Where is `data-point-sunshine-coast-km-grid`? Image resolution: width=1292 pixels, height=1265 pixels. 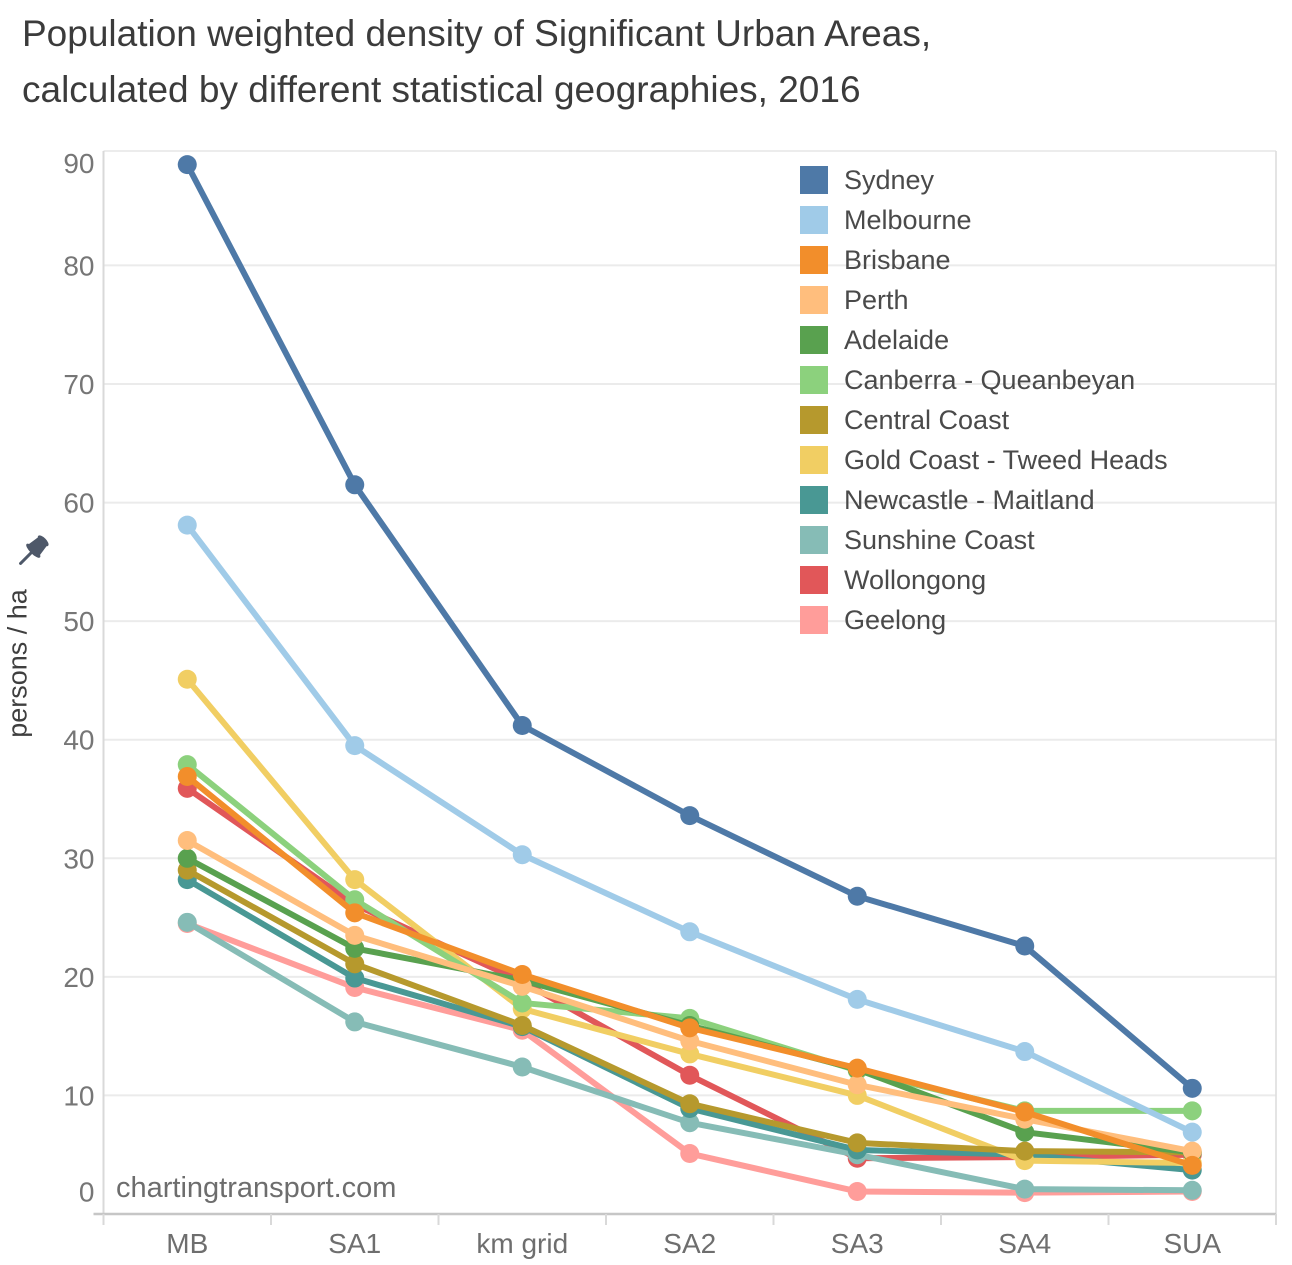
data-point-sunshine-coast-km-grid is located at coordinates (522, 1067).